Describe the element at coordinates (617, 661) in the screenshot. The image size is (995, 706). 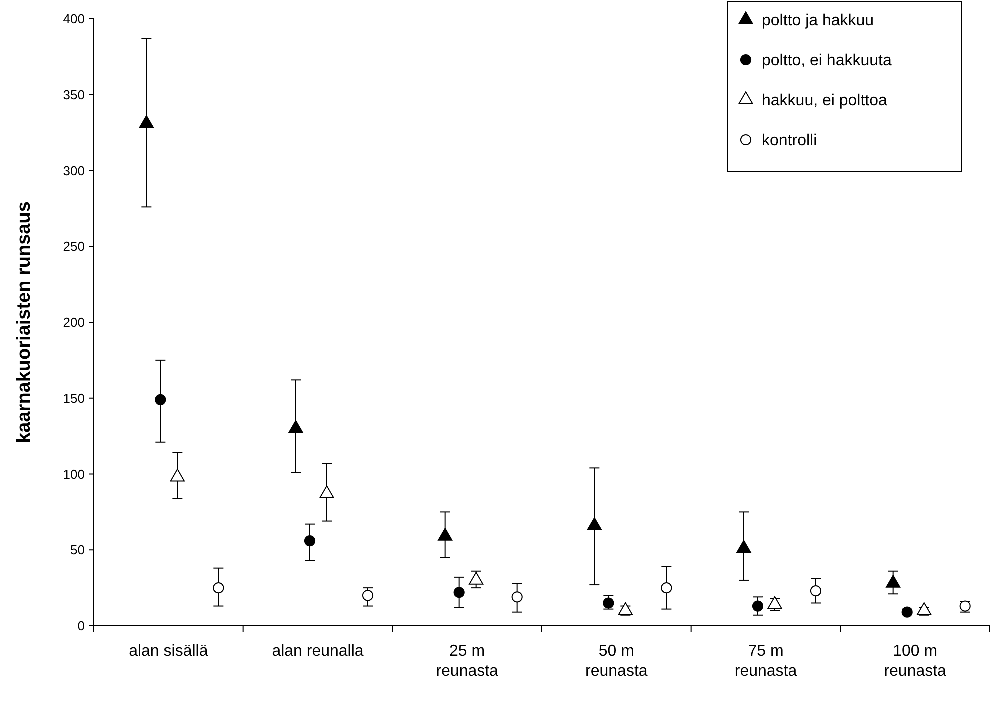
I see `x-tick-label: 50 m reunasta` at that location.